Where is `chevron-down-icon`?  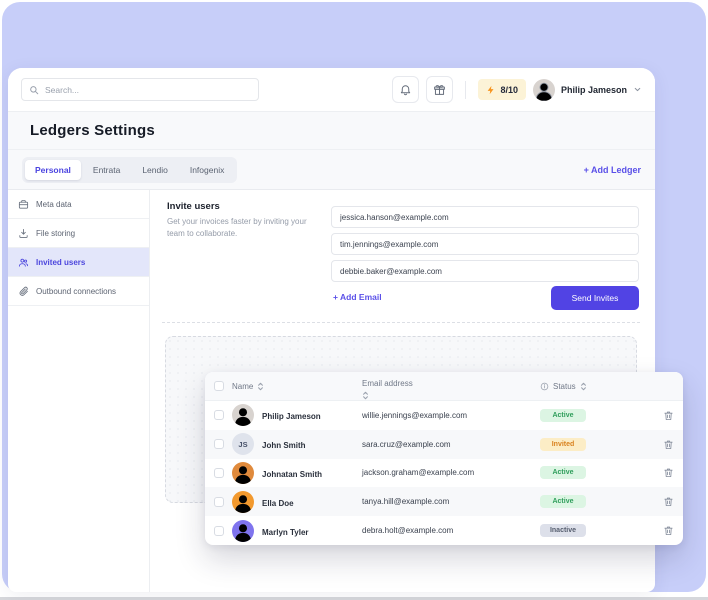
chevron-down-icon is located at coordinates (637, 89).